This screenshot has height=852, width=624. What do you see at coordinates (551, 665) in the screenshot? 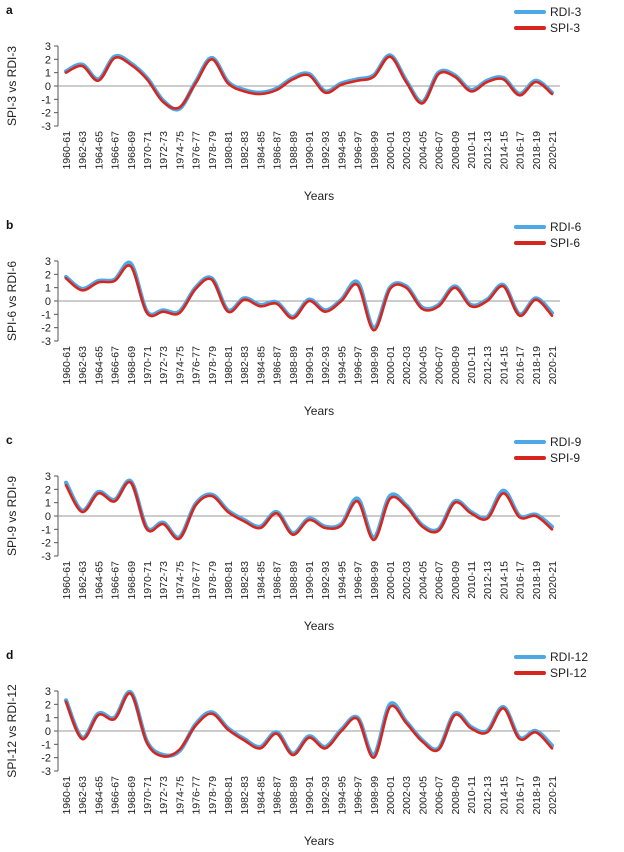
I see `legend: RDI-12 SPI-12` at bounding box center [551, 665].